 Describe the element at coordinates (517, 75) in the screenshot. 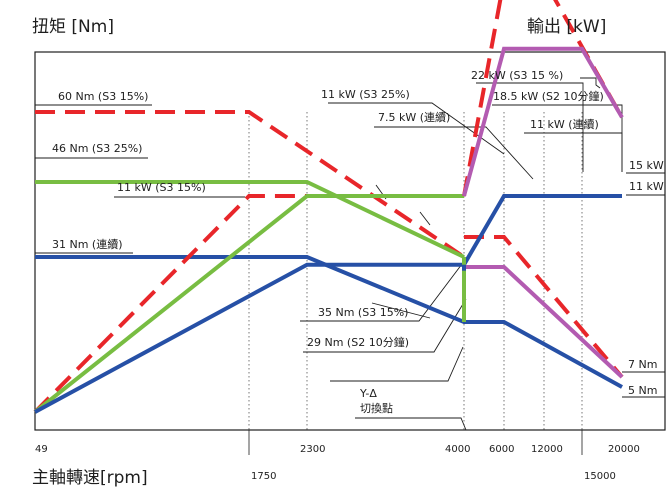

I see `series-label-22-kw-s3-15: 22 kW (S3 15 %)` at that location.